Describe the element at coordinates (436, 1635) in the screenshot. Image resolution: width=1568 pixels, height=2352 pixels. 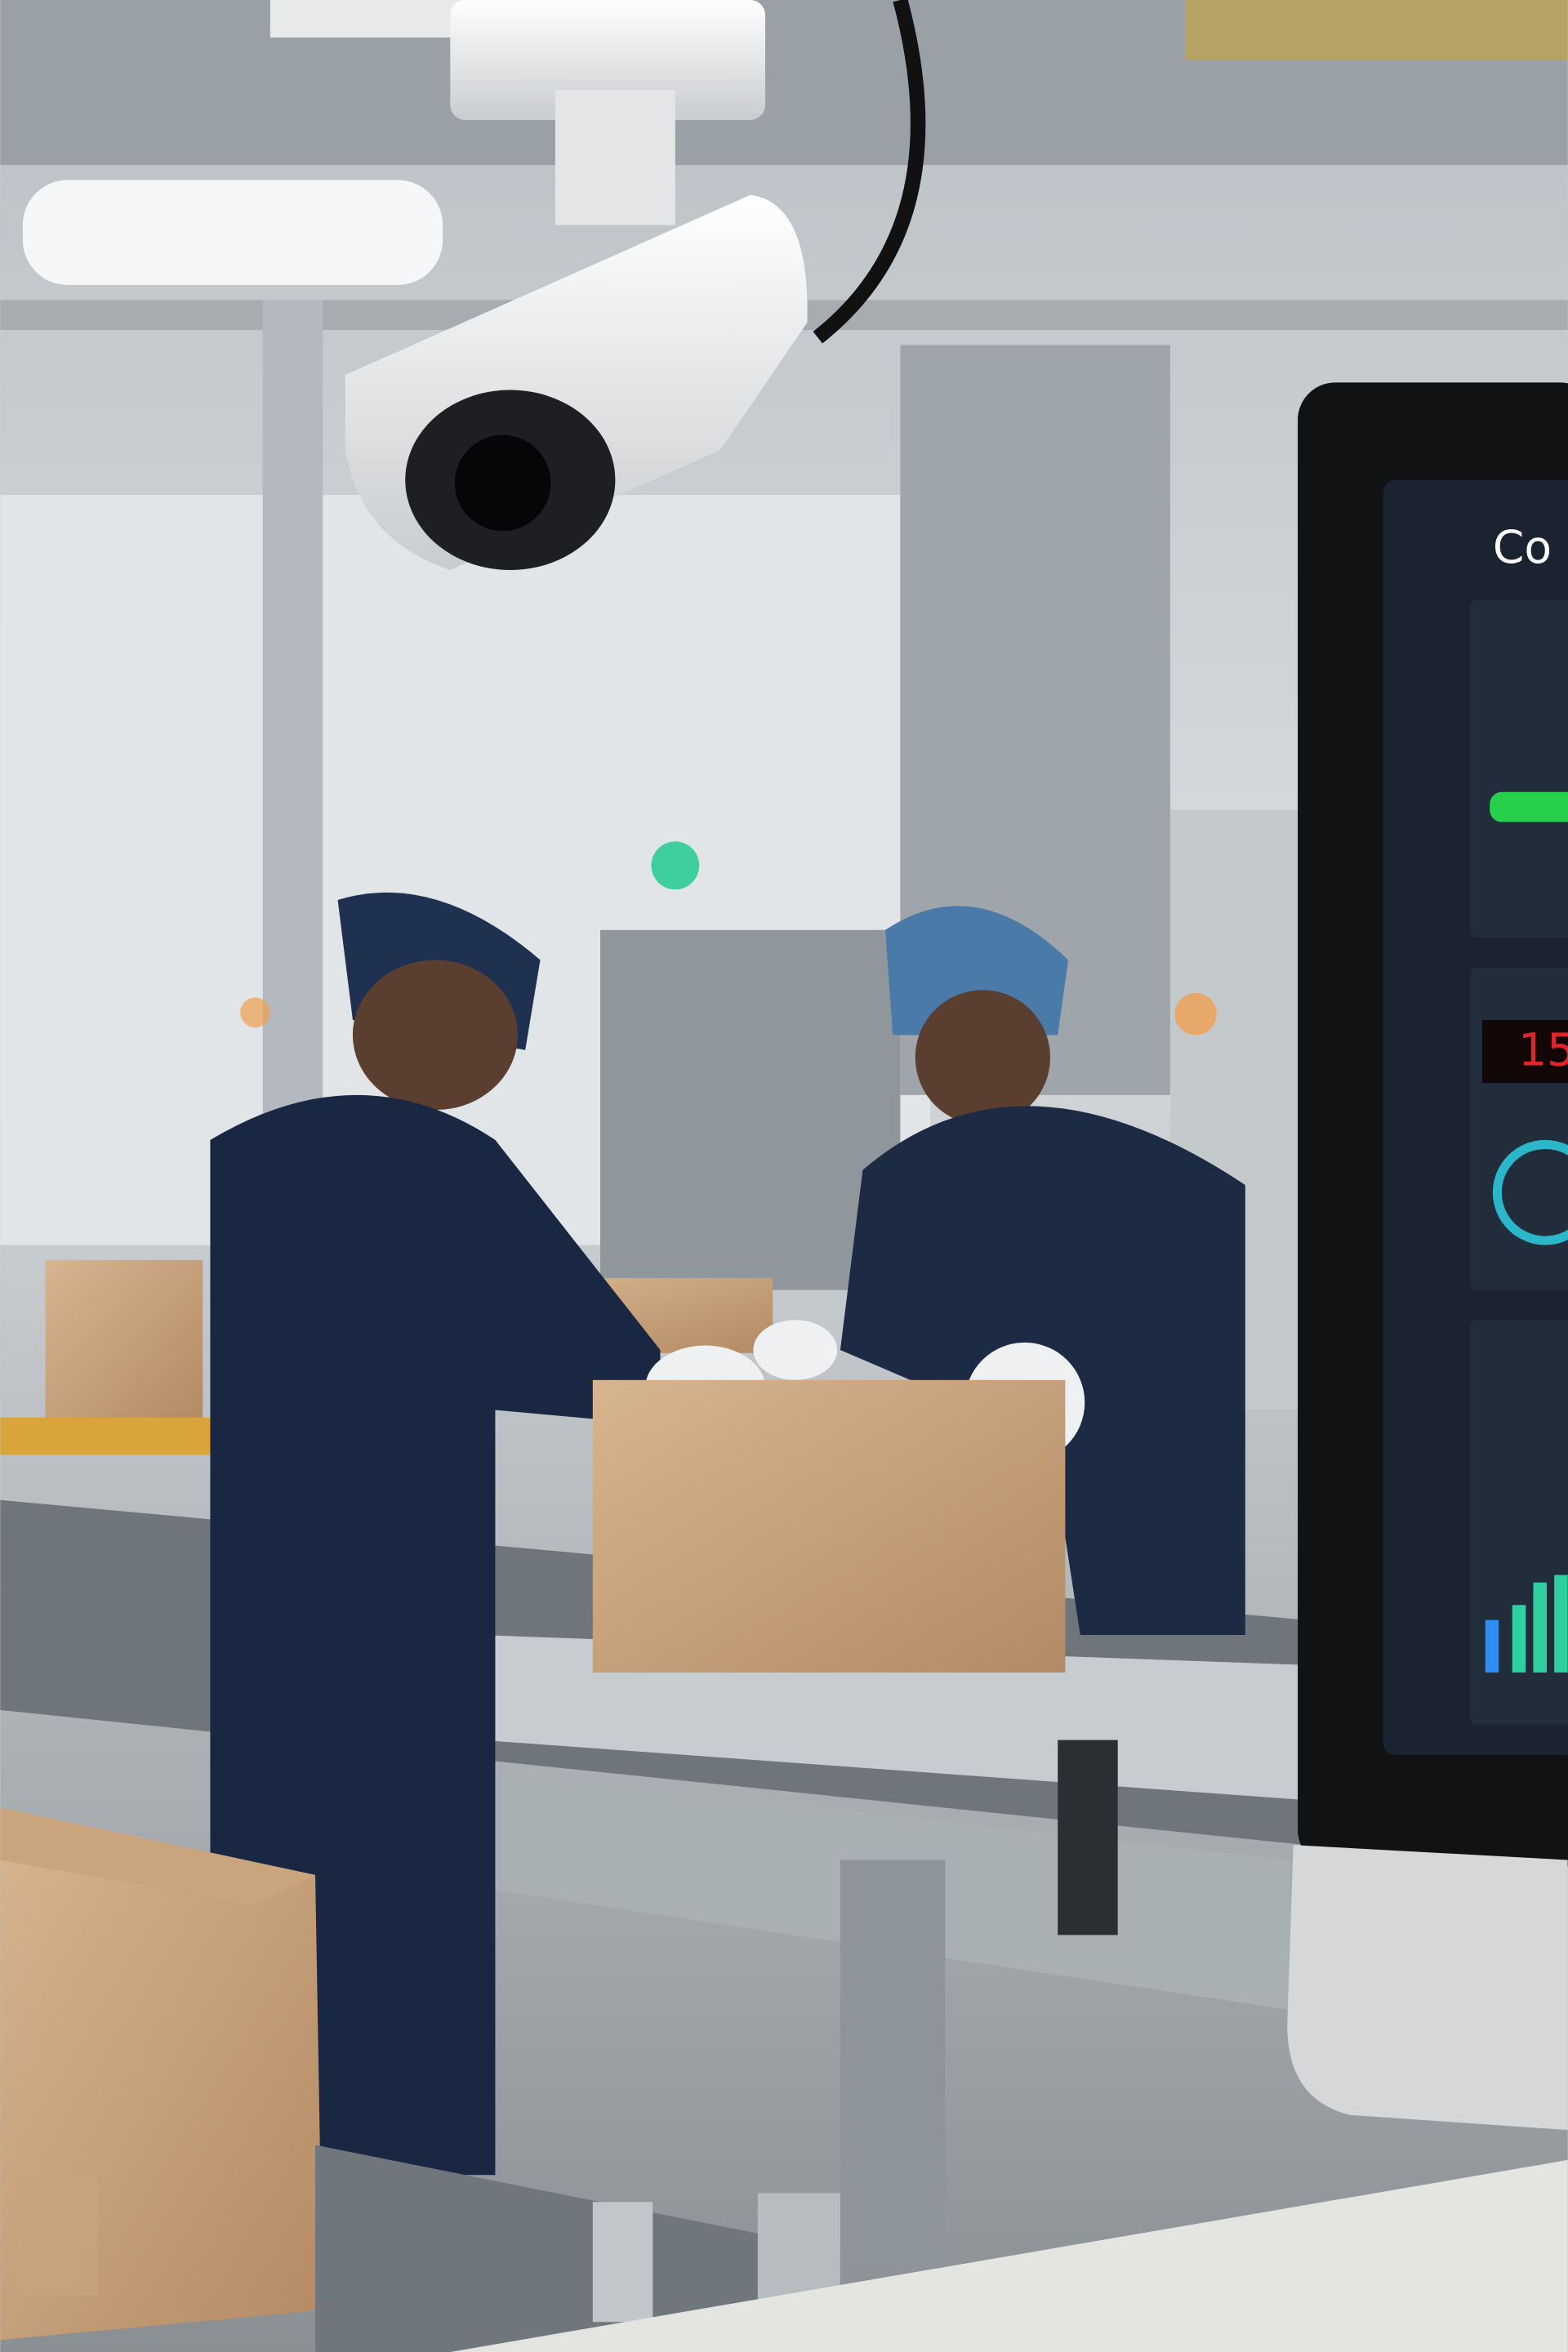
I see `worker` at that location.